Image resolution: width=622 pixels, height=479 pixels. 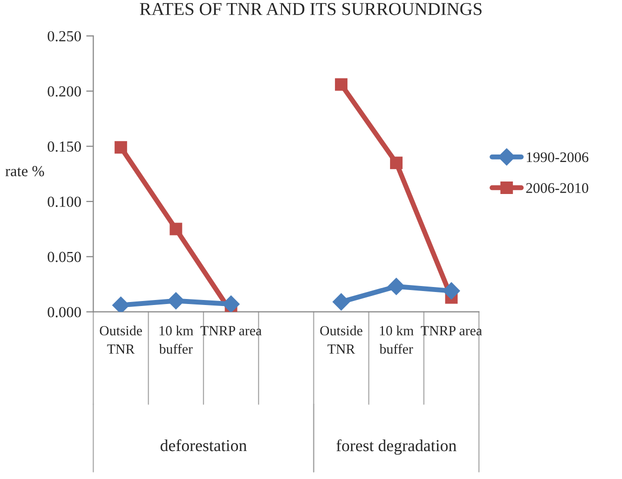 I want to click on legend-label: 1990-2006, so click(x=557, y=157).